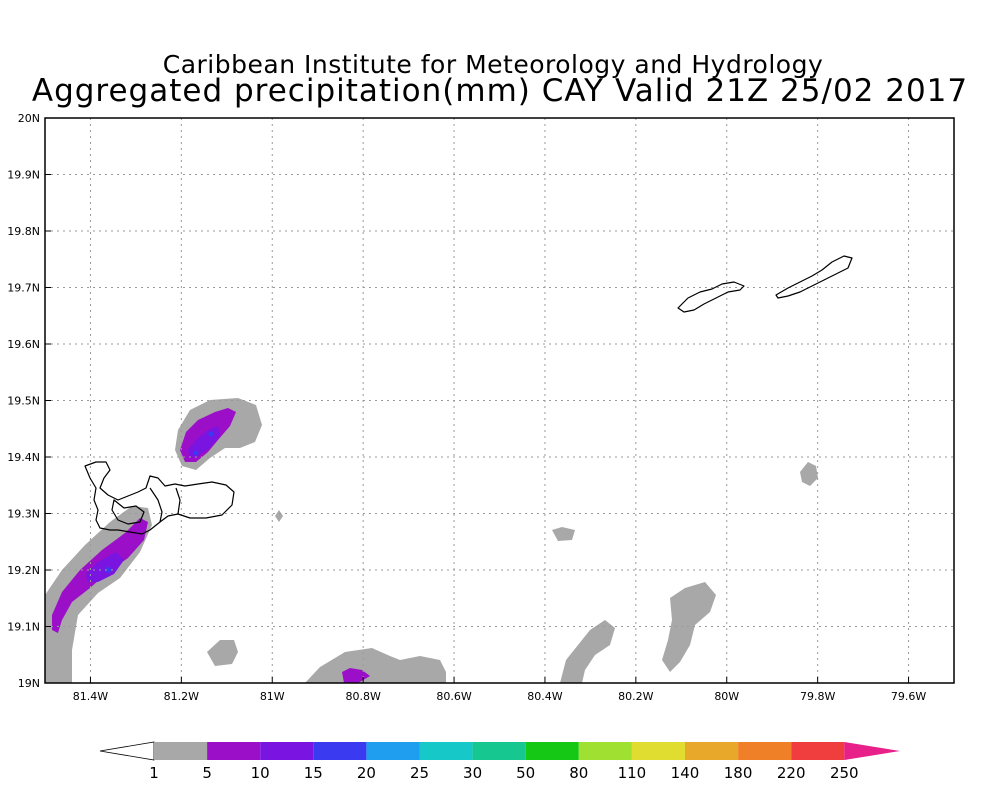  Describe the element at coordinates (685, 773) in the screenshot. I see `colorbar-label: 140` at that location.